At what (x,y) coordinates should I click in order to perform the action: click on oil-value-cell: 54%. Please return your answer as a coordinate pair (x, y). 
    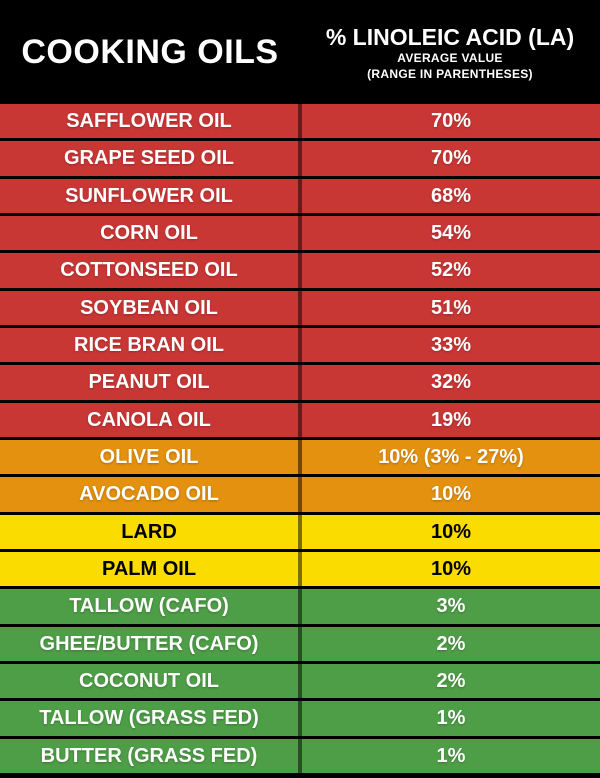
    Looking at the image, I should click on (449, 233).